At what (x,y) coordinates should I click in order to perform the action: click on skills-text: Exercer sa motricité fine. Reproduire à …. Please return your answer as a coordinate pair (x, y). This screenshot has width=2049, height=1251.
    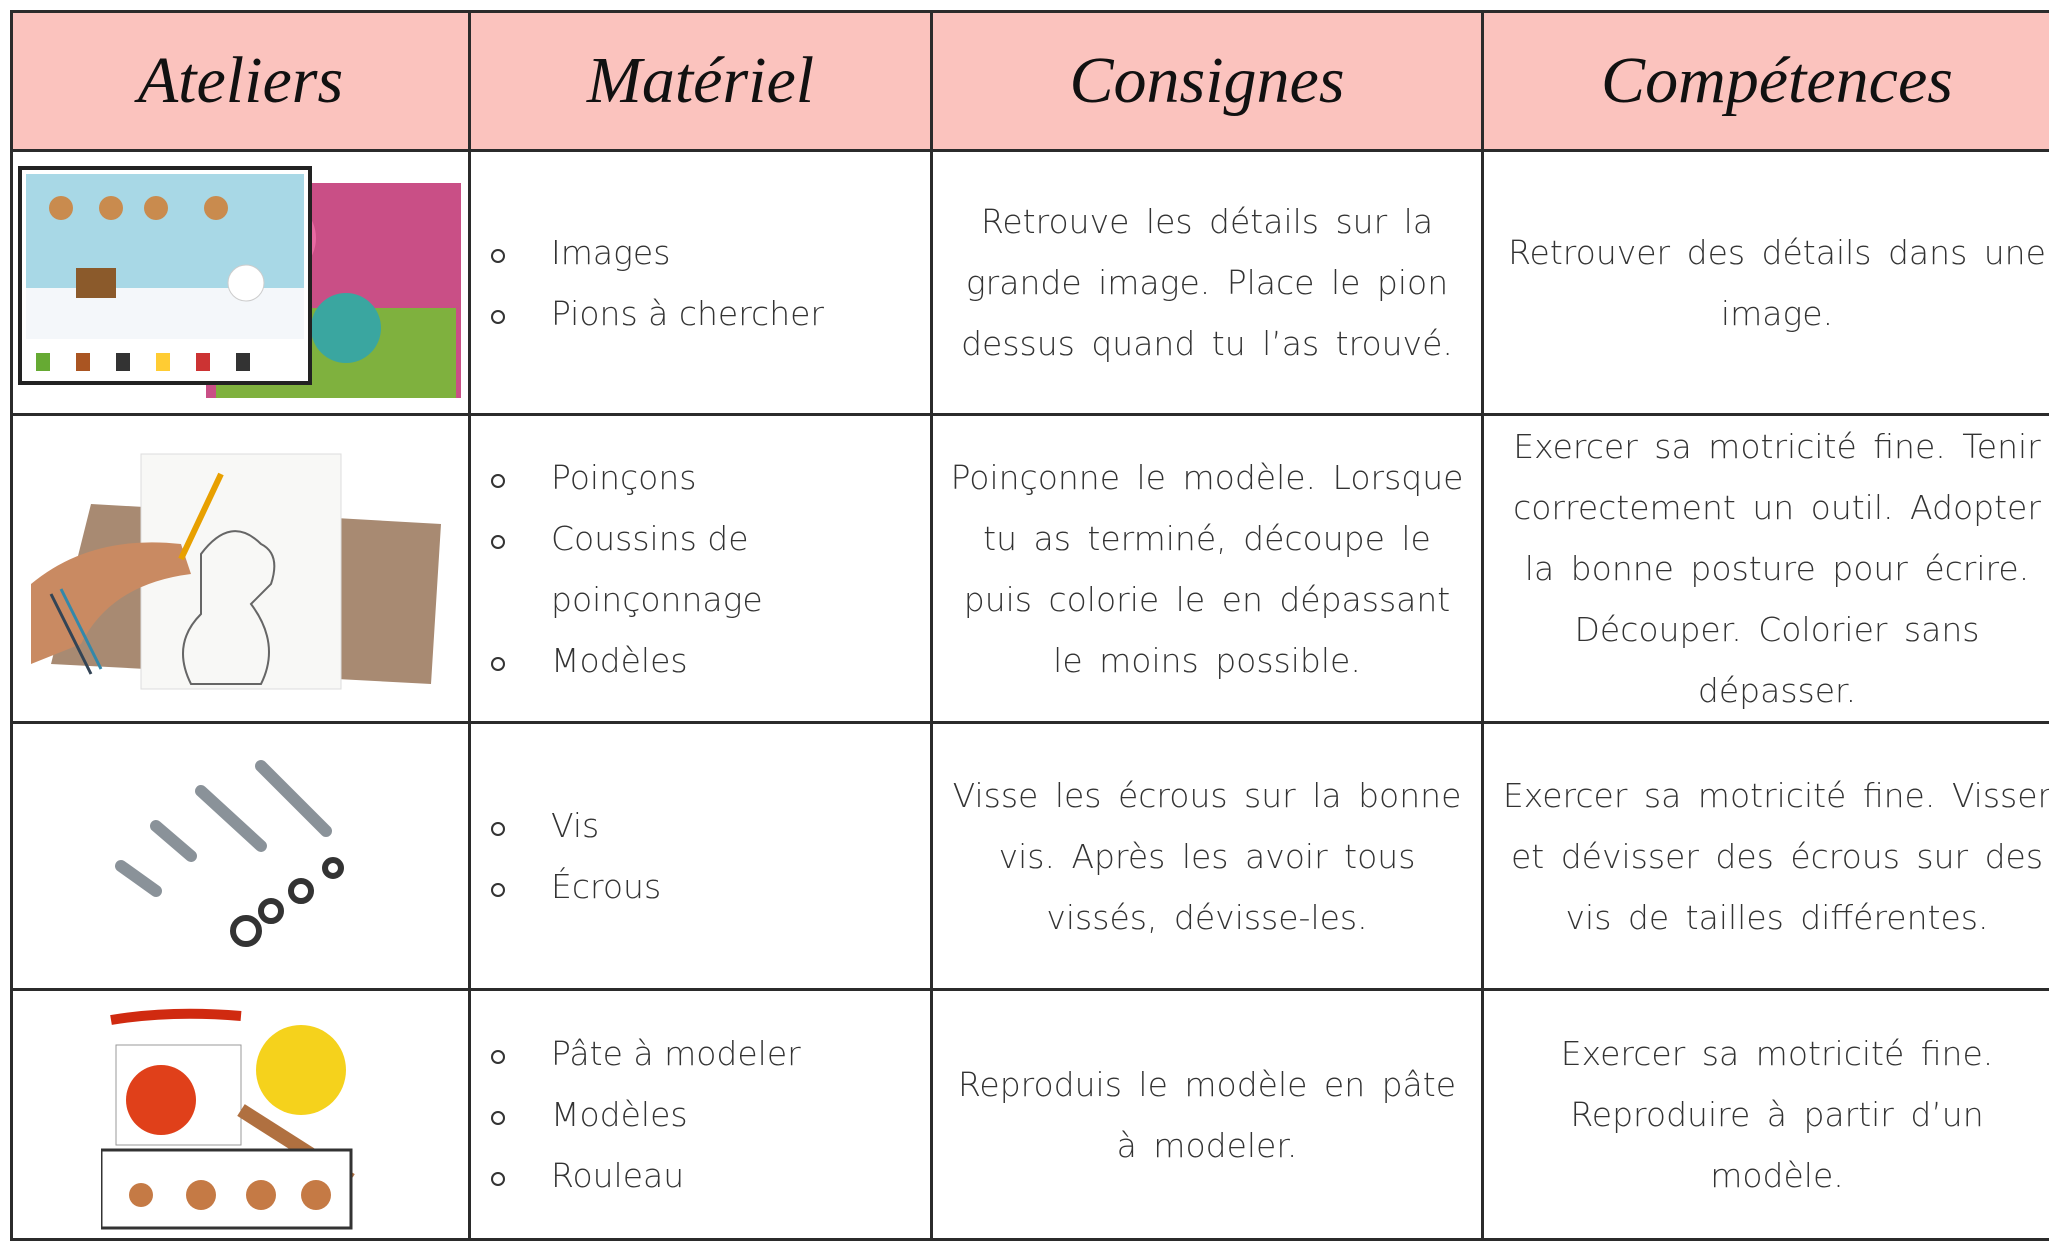
    Looking at the image, I should click on (1777, 1114).